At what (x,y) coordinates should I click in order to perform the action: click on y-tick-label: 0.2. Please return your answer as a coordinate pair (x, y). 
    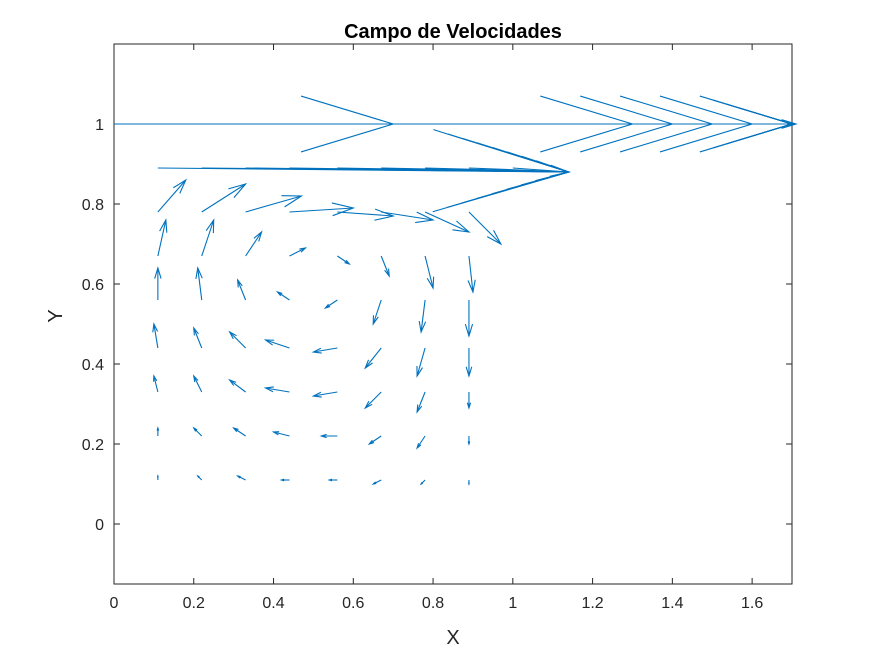
    Looking at the image, I should click on (93, 445).